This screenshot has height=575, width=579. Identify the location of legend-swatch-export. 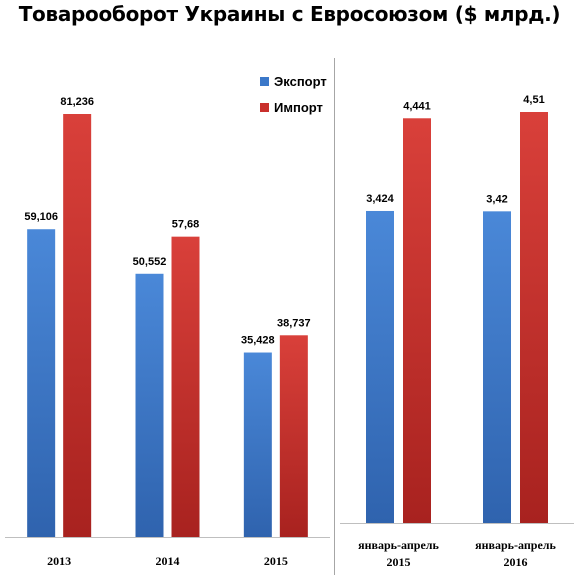
(264, 81).